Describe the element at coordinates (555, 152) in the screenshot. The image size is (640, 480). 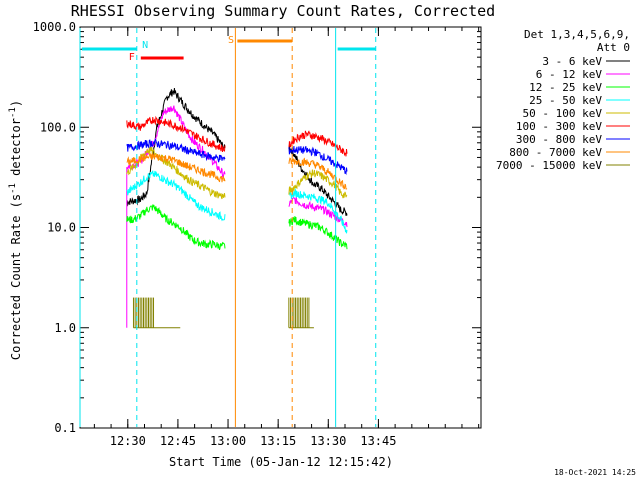
I see `legend-entry-label: 800 - 7000 keV` at that location.